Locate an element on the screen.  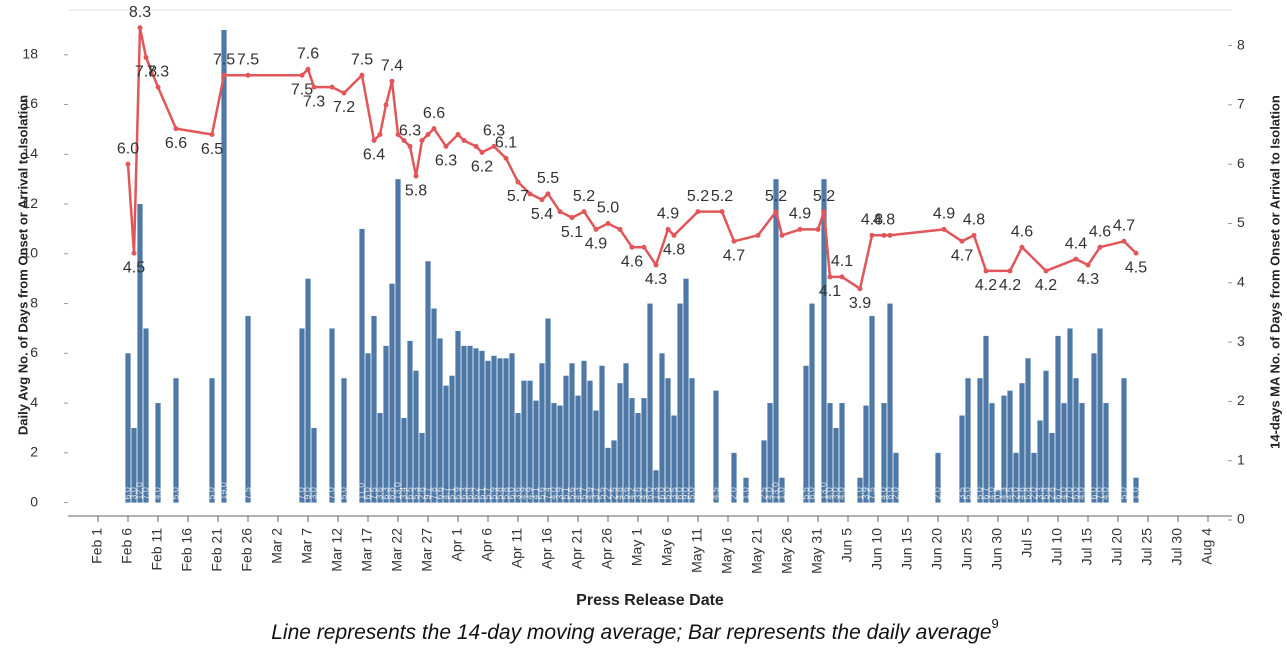
bar-label: 7.0 is located at coordinates (1069, 493).